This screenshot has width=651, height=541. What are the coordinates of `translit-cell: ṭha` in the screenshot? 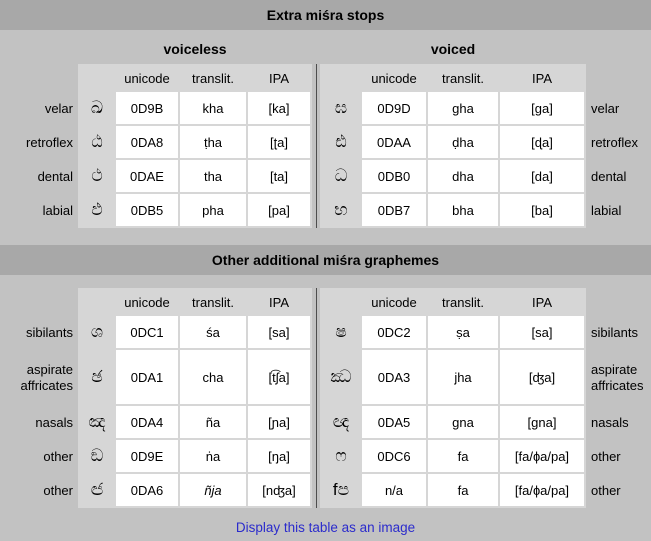 It's located at (213, 142).